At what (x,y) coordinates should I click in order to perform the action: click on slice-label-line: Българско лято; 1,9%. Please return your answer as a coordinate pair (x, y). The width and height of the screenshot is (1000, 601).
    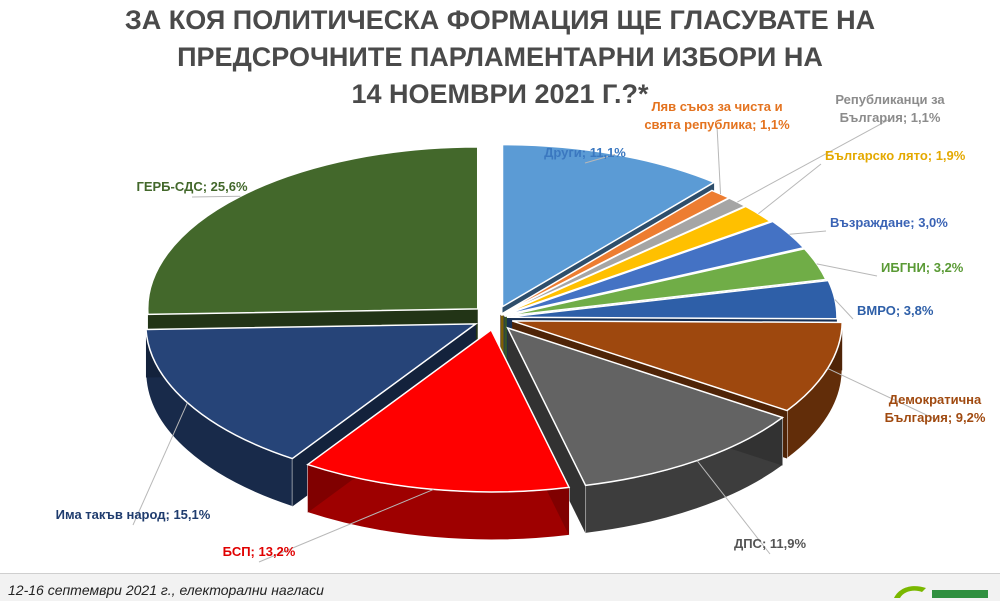
    Looking at the image, I should click on (895, 155).